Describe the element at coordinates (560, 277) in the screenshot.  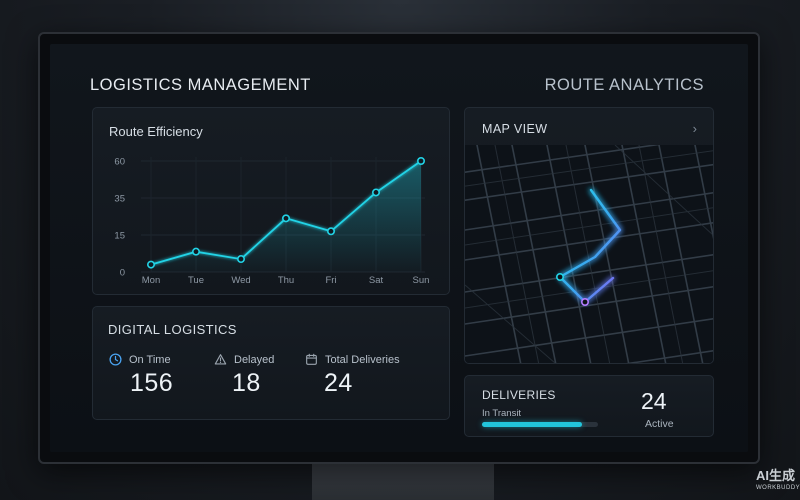
I see `route-start-point` at that location.